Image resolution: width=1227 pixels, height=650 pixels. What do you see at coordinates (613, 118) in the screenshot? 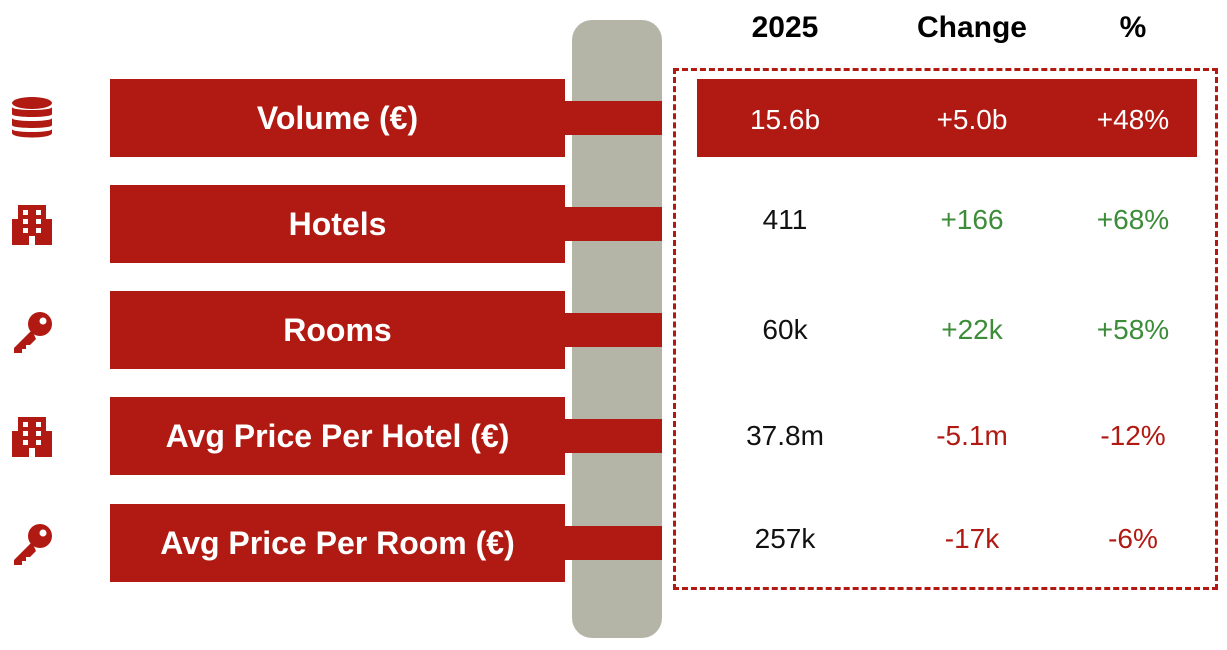
I see `connector-volume` at bounding box center [613, 118].